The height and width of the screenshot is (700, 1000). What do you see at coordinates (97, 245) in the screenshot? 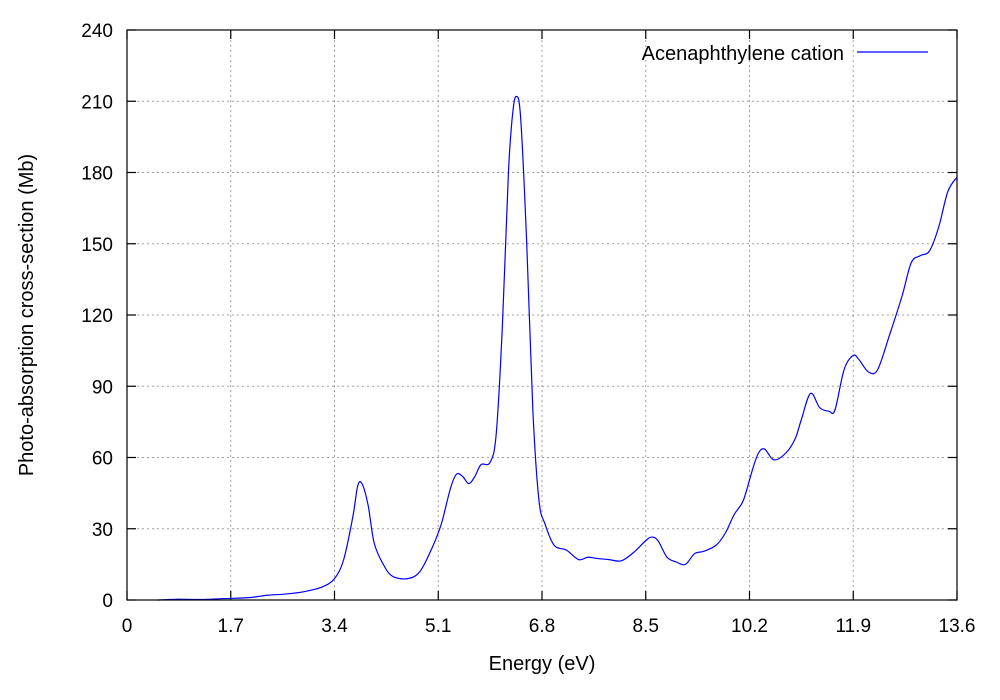
I see `y-tick-label: 150` at bounding box center [97, 245].